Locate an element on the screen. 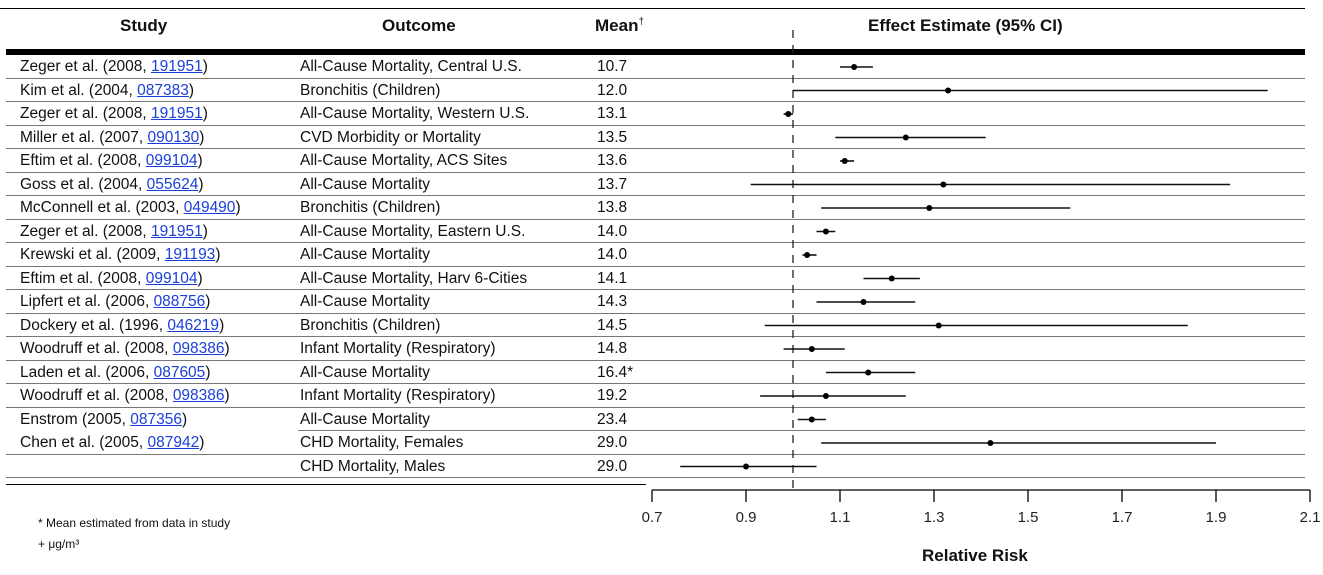 Image resolution: width=1323 pixels, height=575 pixels. outcome-cell: All-Cause Mortality, Western U.S. is located at coordinates (415, 113).